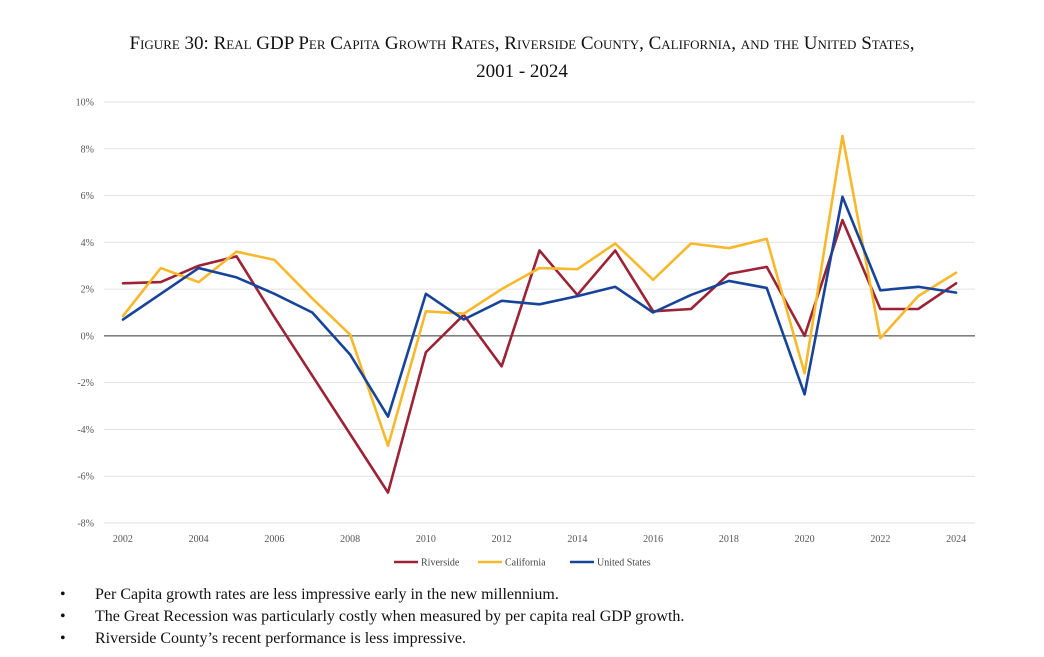  What do you see at coordinates (85, 430) in the screenshot?
I see `y-tick-label: -4%` at bounding box center [85, 430].